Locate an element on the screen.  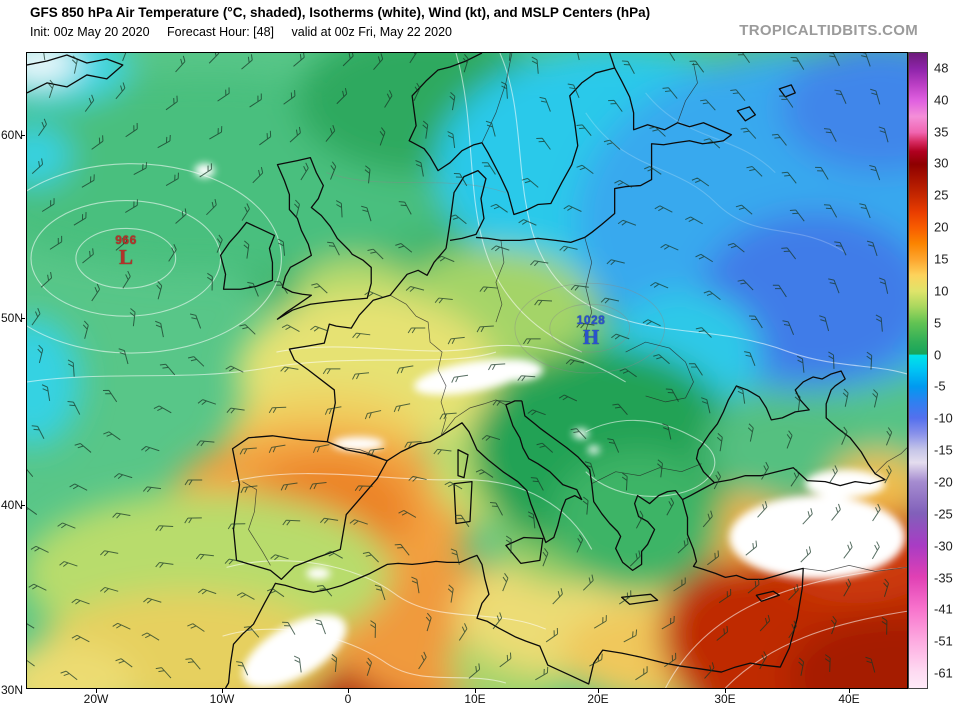
colorbar-tick: 30 is located at coordinates (941, 163).